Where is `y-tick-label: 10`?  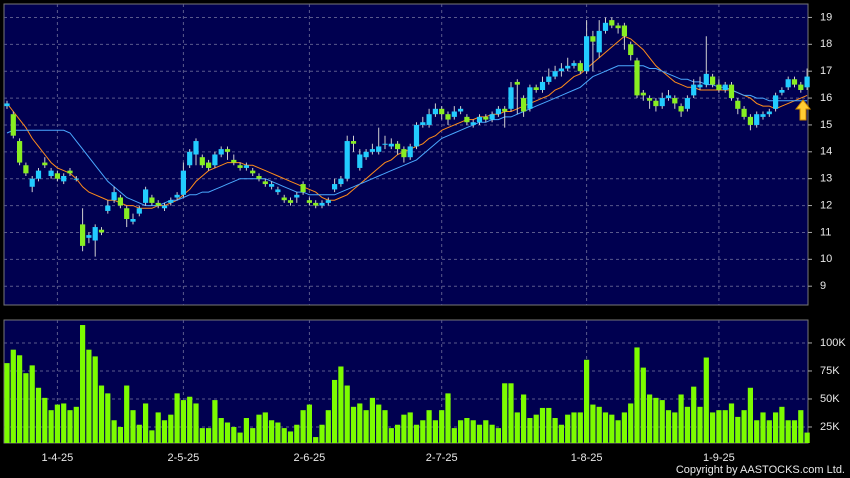
y-tick-label: 10 is located at coordinates (826, 259).